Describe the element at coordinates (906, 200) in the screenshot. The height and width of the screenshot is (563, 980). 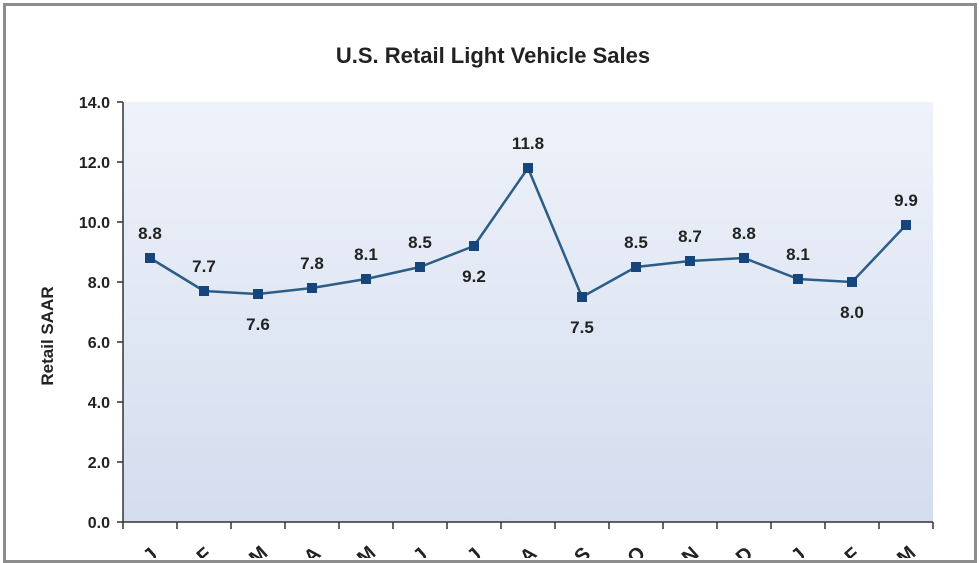
I see `data-label: 9.9` at that location.